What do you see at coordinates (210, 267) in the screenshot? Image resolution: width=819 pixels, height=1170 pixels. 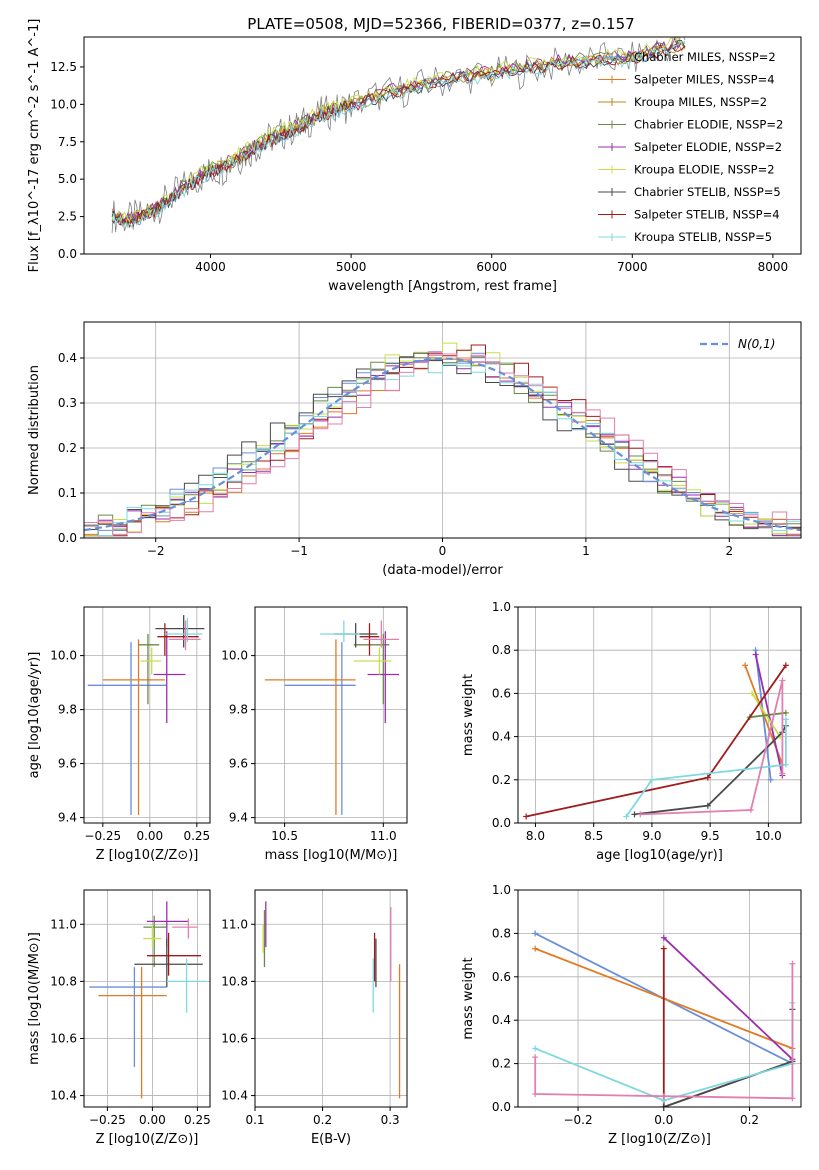 I see `x-tick-label: 4000` at bounding box center [210, 267].